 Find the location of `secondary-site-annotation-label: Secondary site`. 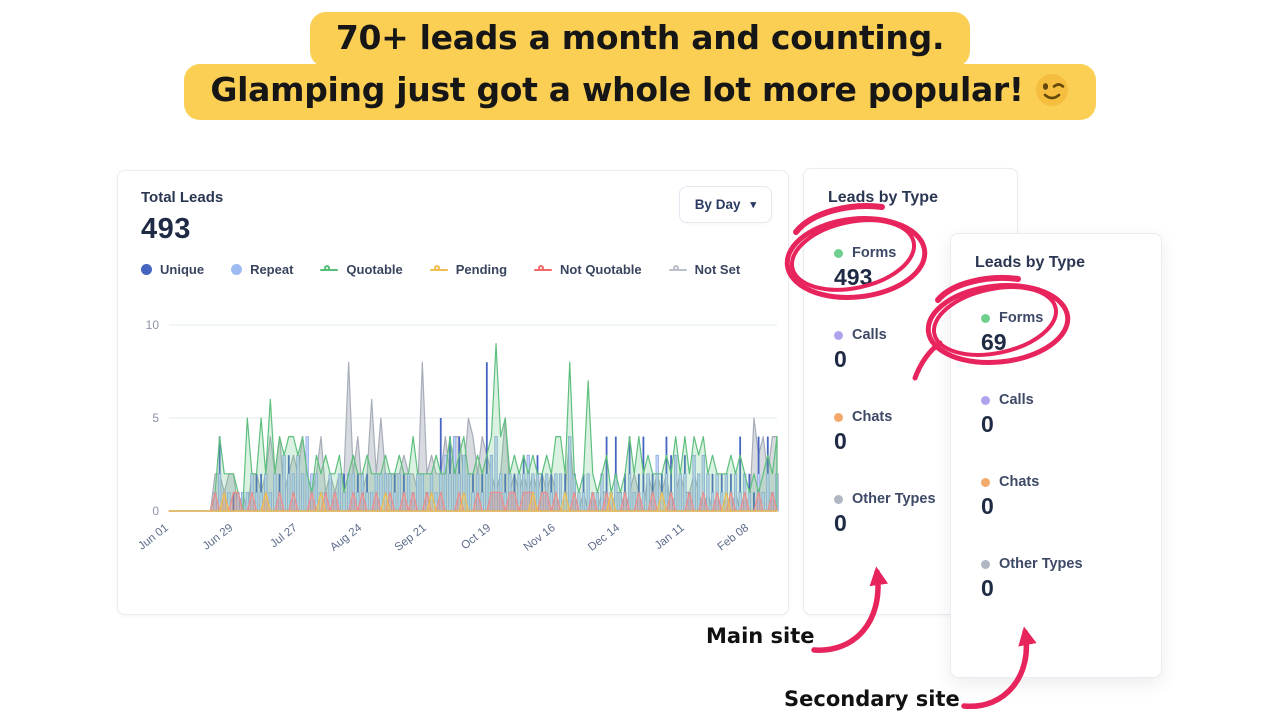

secondary-site-annotation-label: Secondary site is located at coordinates (872, 699).